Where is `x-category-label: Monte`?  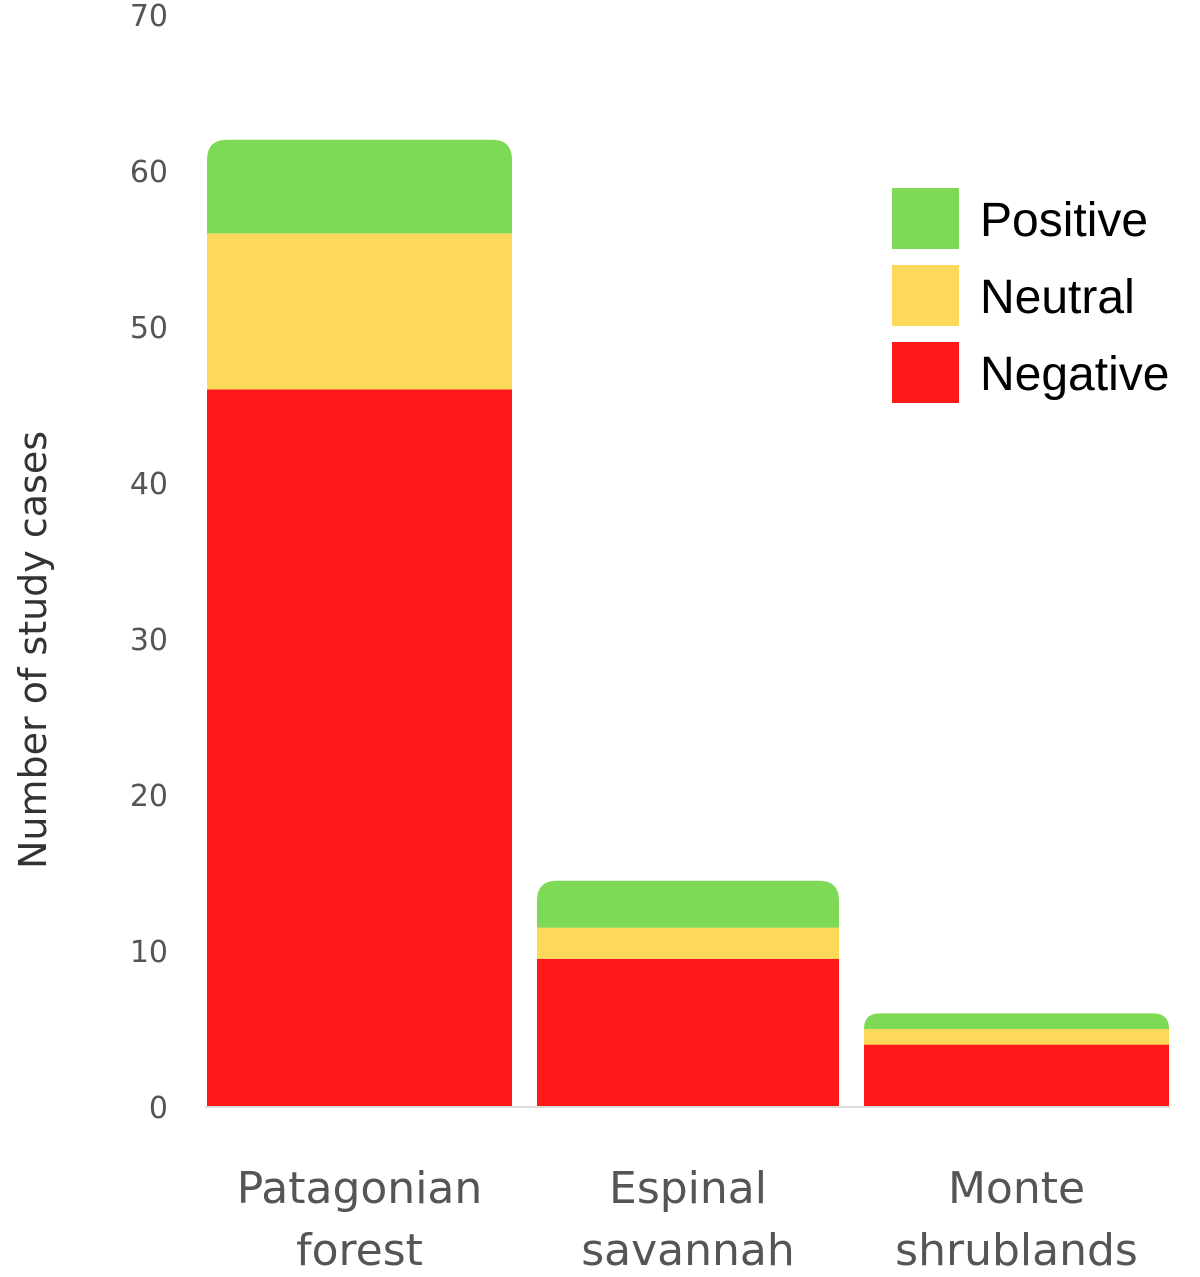
x-category-label: Monte is located at coordinates (1016, 1188).